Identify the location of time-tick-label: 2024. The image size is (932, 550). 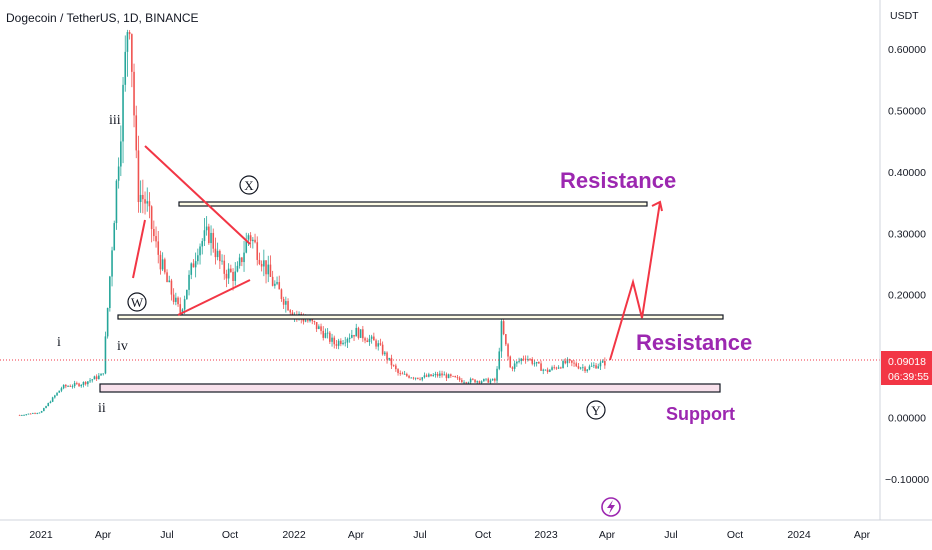
(799, 535).